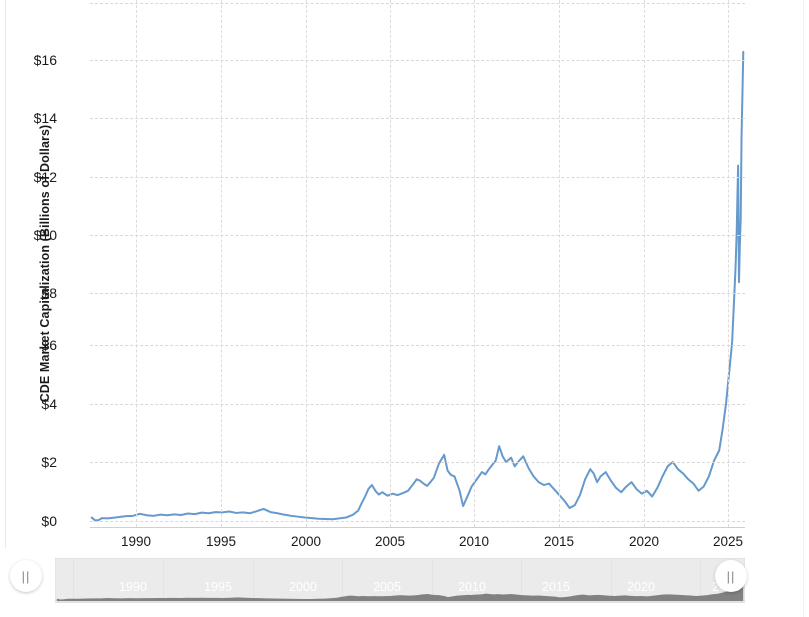  I want to click on navigator-left-handle: ||, so click(26, 576).